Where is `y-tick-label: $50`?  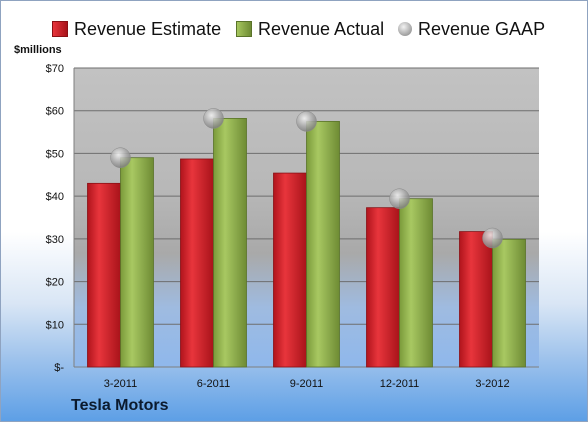
y-tick-label: $50 is located at coordinates (55, 154).